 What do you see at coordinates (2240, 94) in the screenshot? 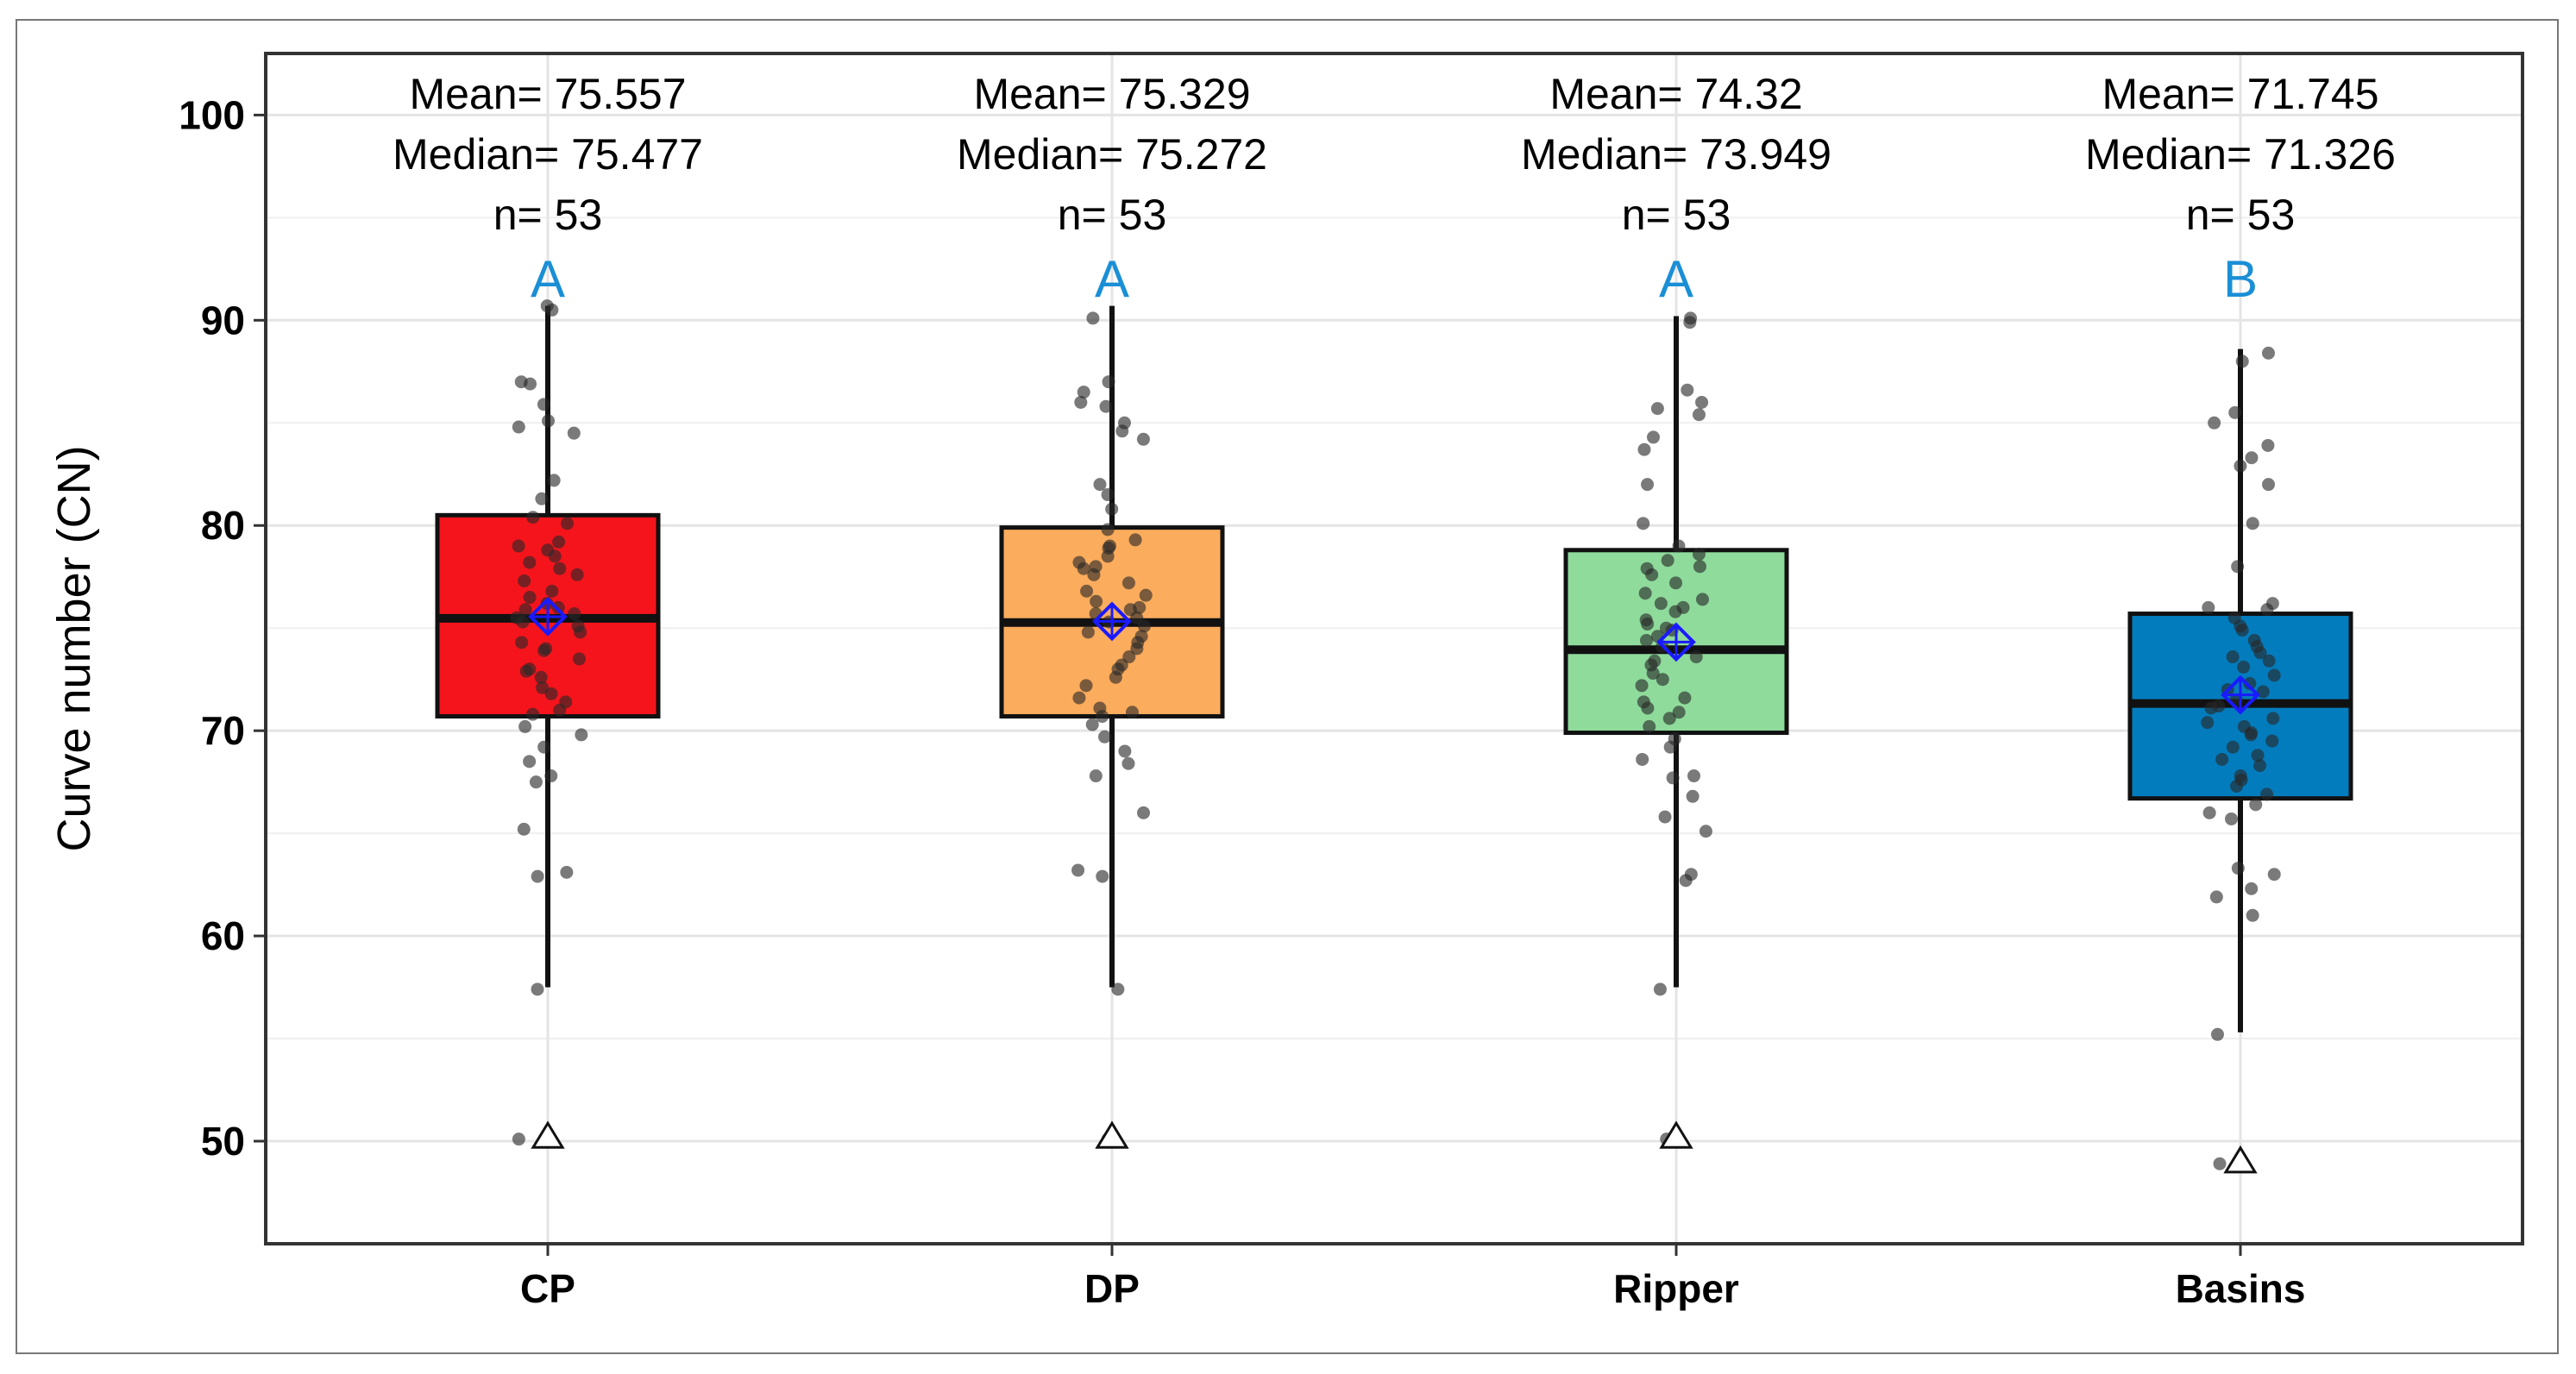
I see `mean-label: Mean= 71.745` at bounding box center [2240, 94].